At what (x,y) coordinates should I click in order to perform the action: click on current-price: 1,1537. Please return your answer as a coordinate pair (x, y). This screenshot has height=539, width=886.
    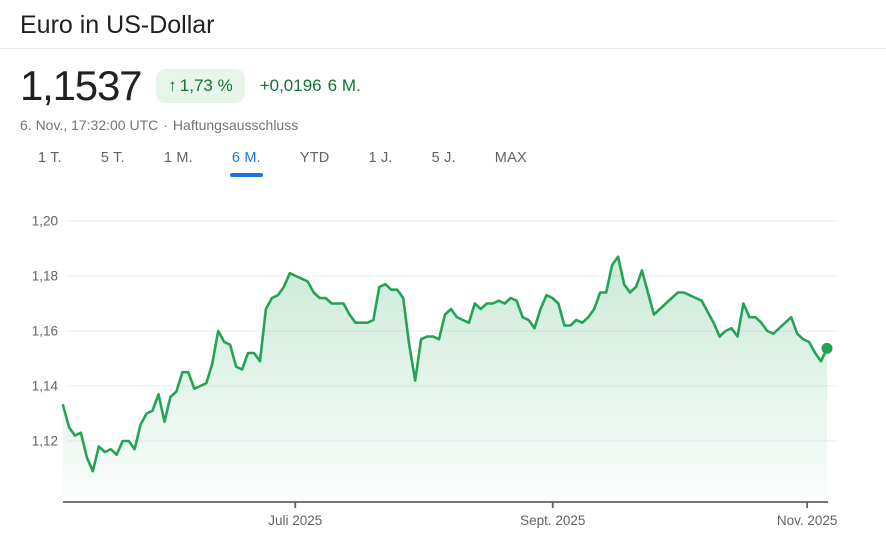
    Looking at the image, I should click on (81, 85).